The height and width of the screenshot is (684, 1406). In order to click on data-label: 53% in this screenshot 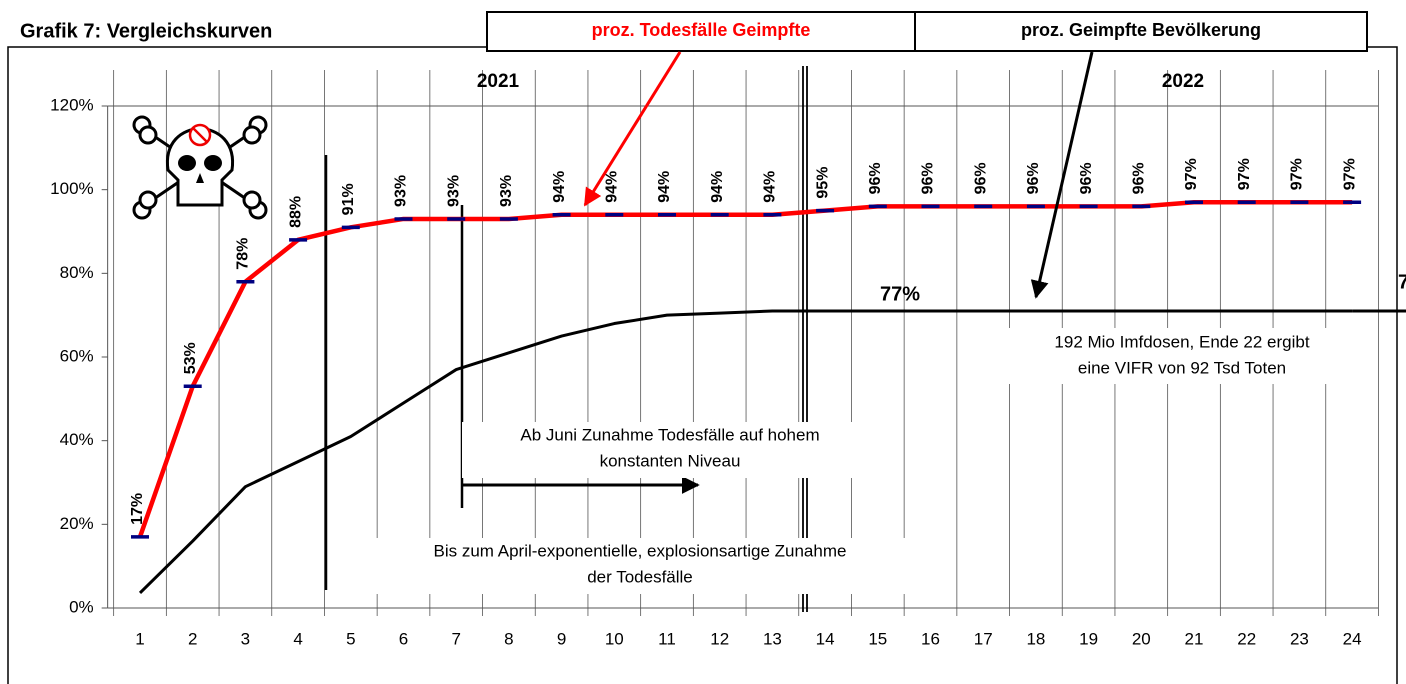, I will do `click(190, 358)`.